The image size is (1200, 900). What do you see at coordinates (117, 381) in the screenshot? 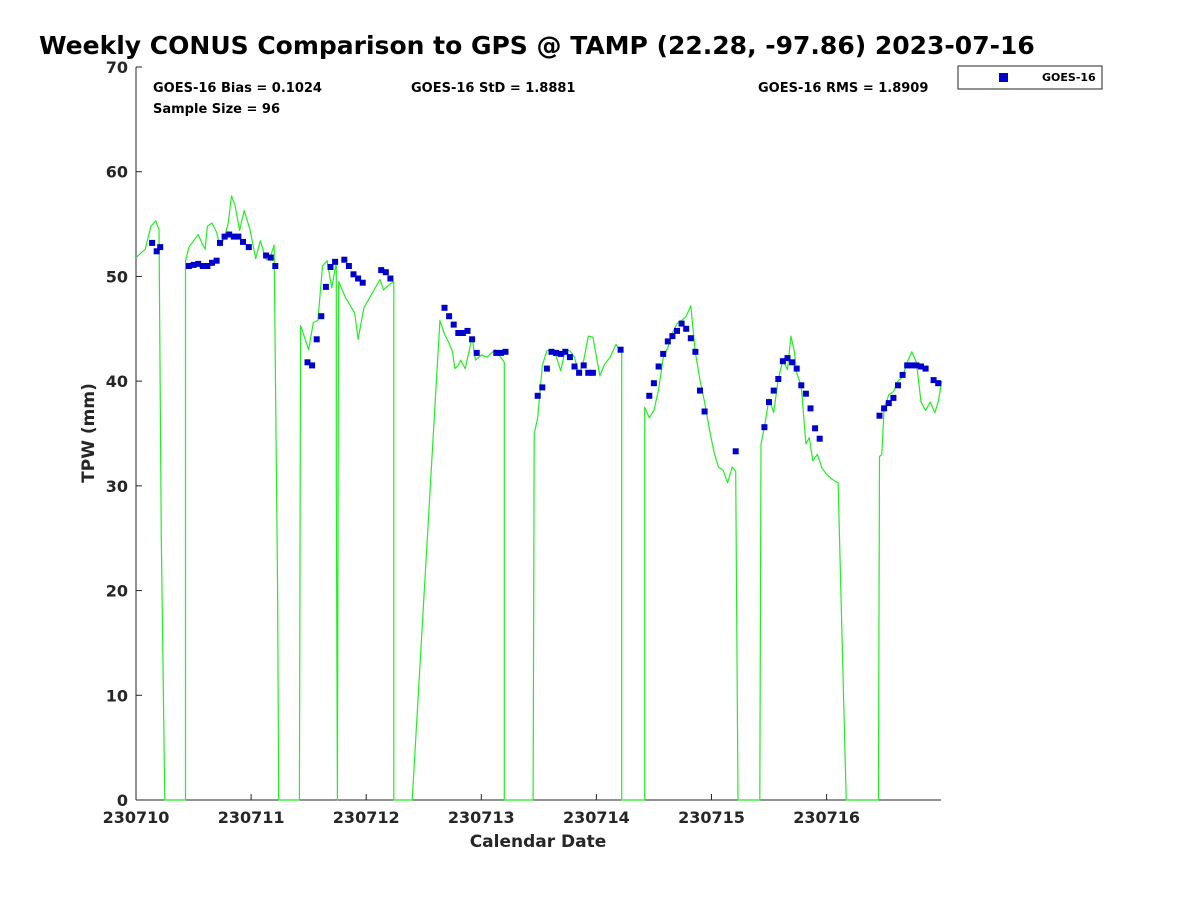
I see `y-tick-label: 40` at bounding box center [117, 381].